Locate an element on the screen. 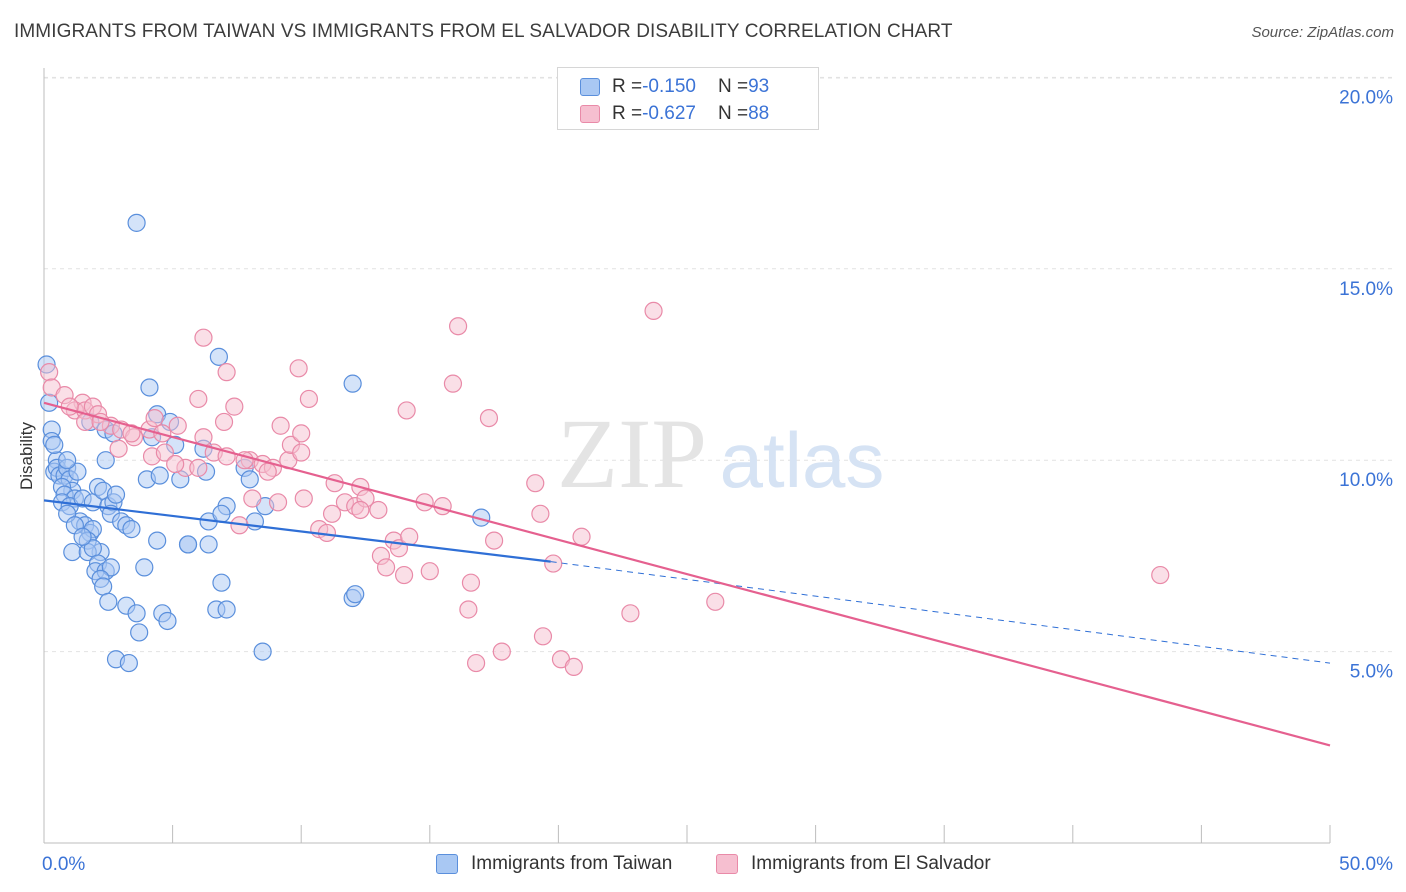  legend-r-value: -0.150 is located at coordinates (669, 86).